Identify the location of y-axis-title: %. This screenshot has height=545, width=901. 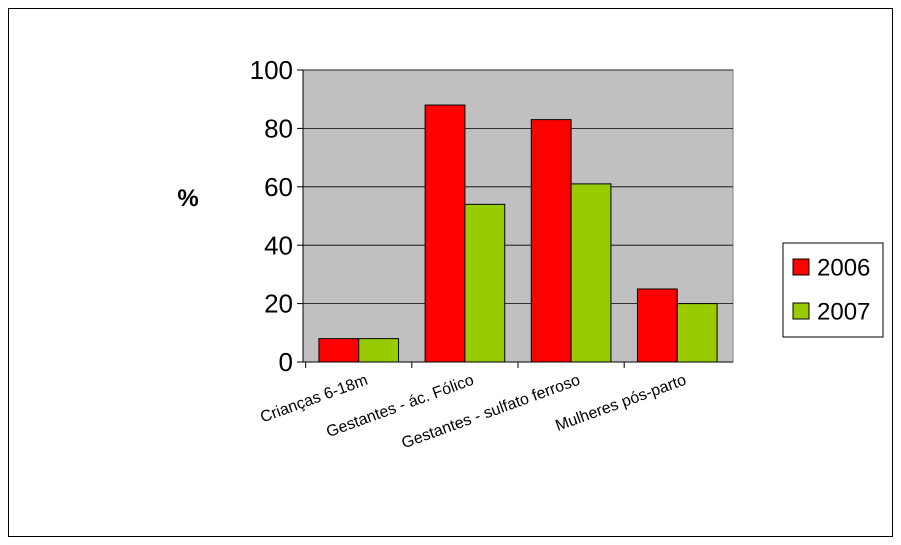
(188, 198).